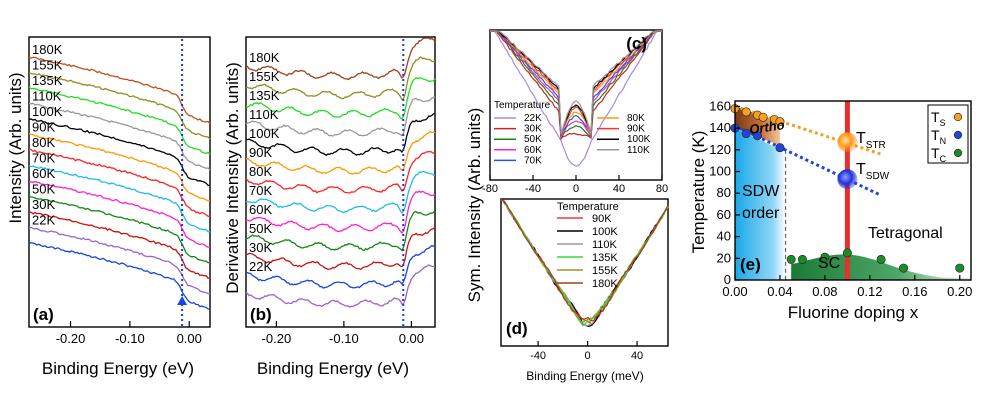  I want to click on panel-c-legend-label: 100K, so click(639, 139).